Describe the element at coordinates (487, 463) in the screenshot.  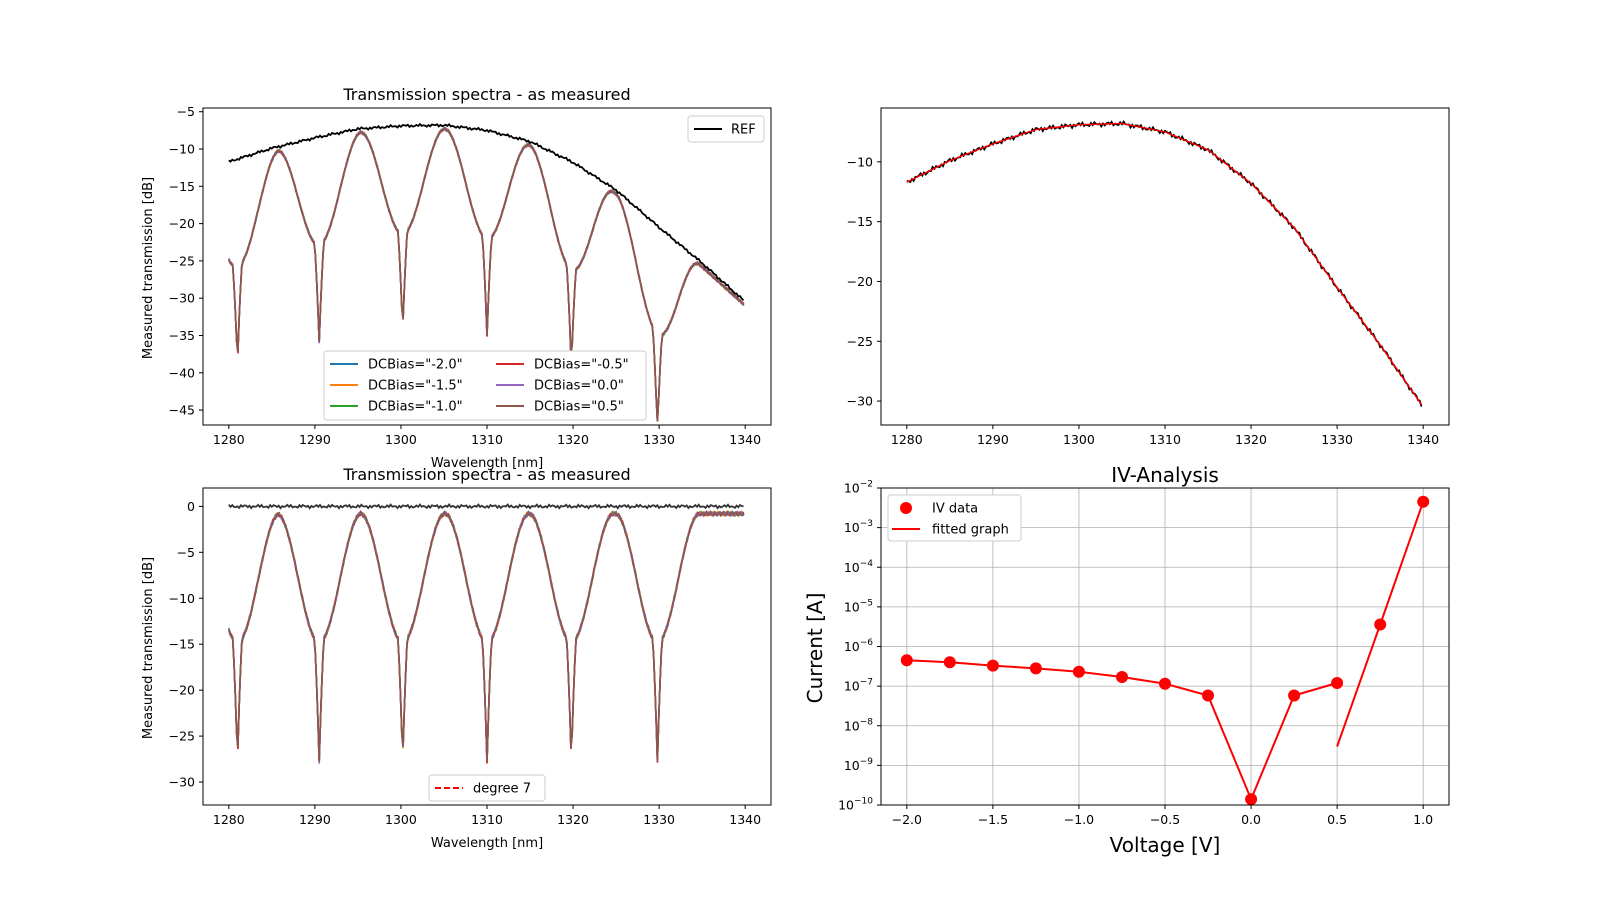
I see `x-axis-label: Wavelength [nm]` at that location.